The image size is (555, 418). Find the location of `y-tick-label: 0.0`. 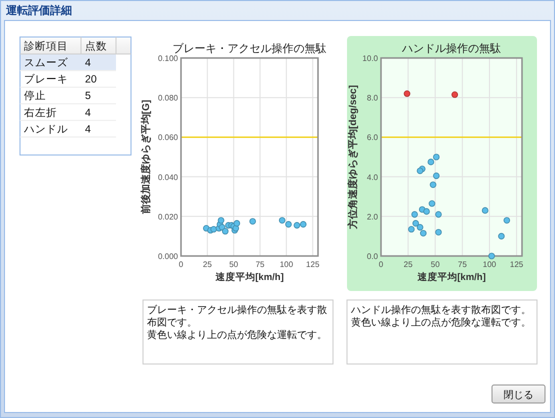

y-tick-label: 0.0 is located at coordinates (372, 256).